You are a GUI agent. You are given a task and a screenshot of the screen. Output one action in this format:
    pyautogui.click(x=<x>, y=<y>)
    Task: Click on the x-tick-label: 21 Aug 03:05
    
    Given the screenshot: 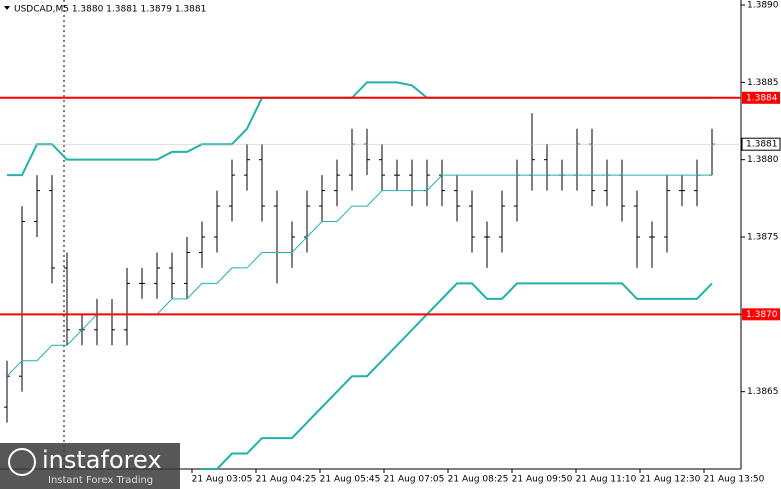 What is the action you would take?
    pyautogui.click(x=222, y=480)
    